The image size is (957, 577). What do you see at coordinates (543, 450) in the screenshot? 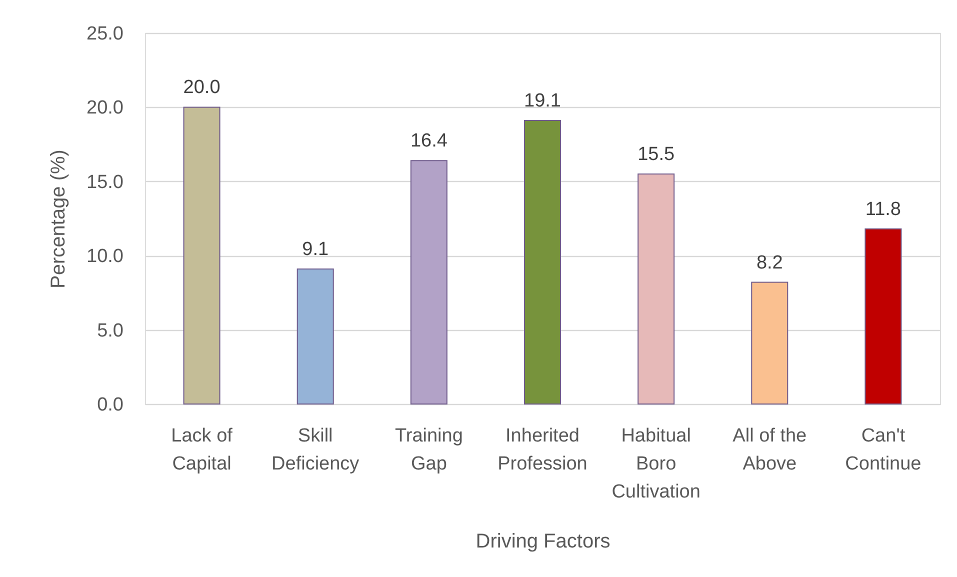
I see `x-tick-label: Inherited Profession` at bounding box center [543, 450].